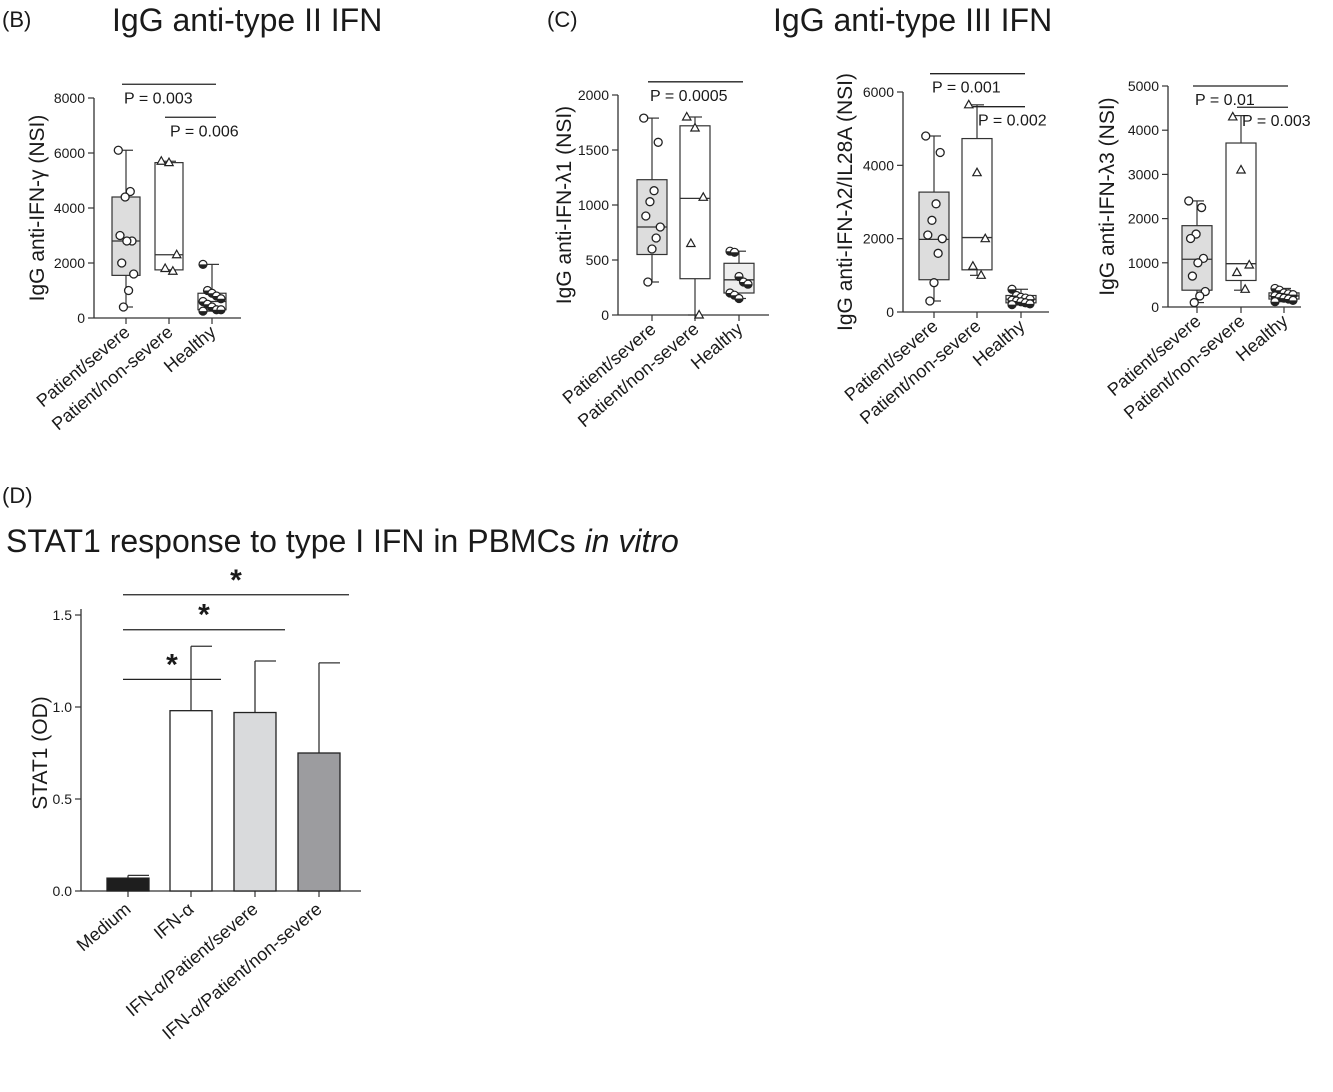  What do you see at coordinates (632, 541) in the screenshot?
I see `panel-d-title-italic: in vitro` at bounding box center [632, 541].